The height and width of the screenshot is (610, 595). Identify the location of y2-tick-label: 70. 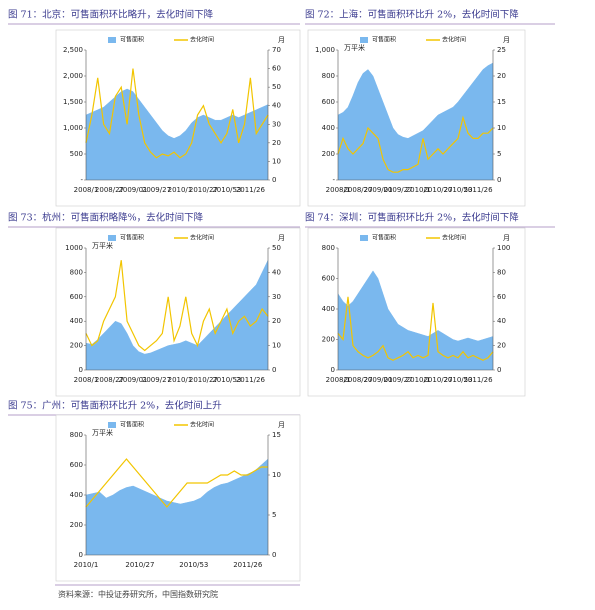
(276, 50).